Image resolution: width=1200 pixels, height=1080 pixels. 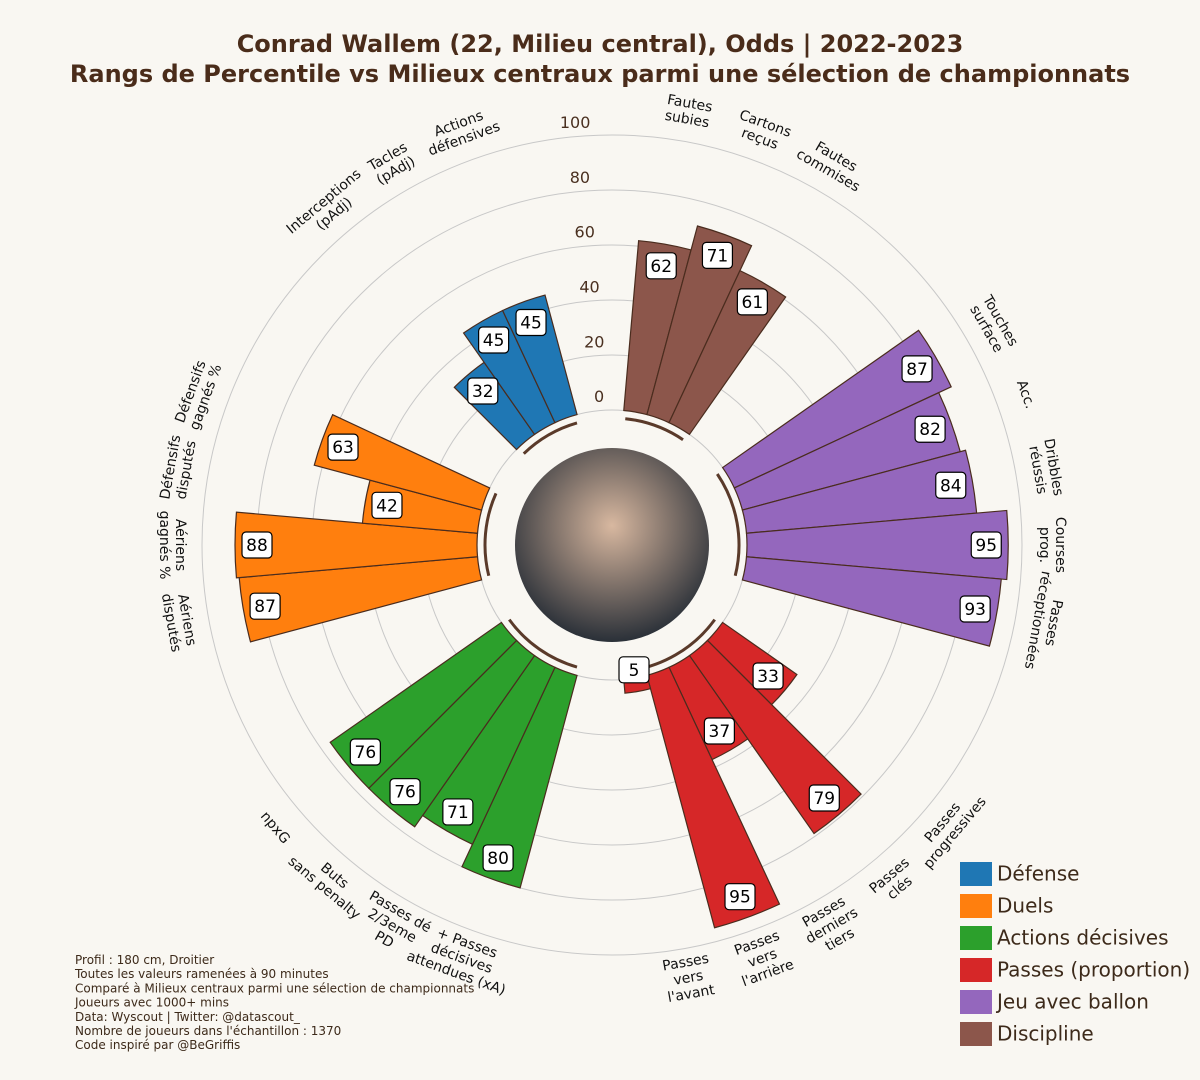 What do you see at coordinates (1025, 906) in the screenshot?
I see `legend-label: Duels` at bounding box center [1025, 906].